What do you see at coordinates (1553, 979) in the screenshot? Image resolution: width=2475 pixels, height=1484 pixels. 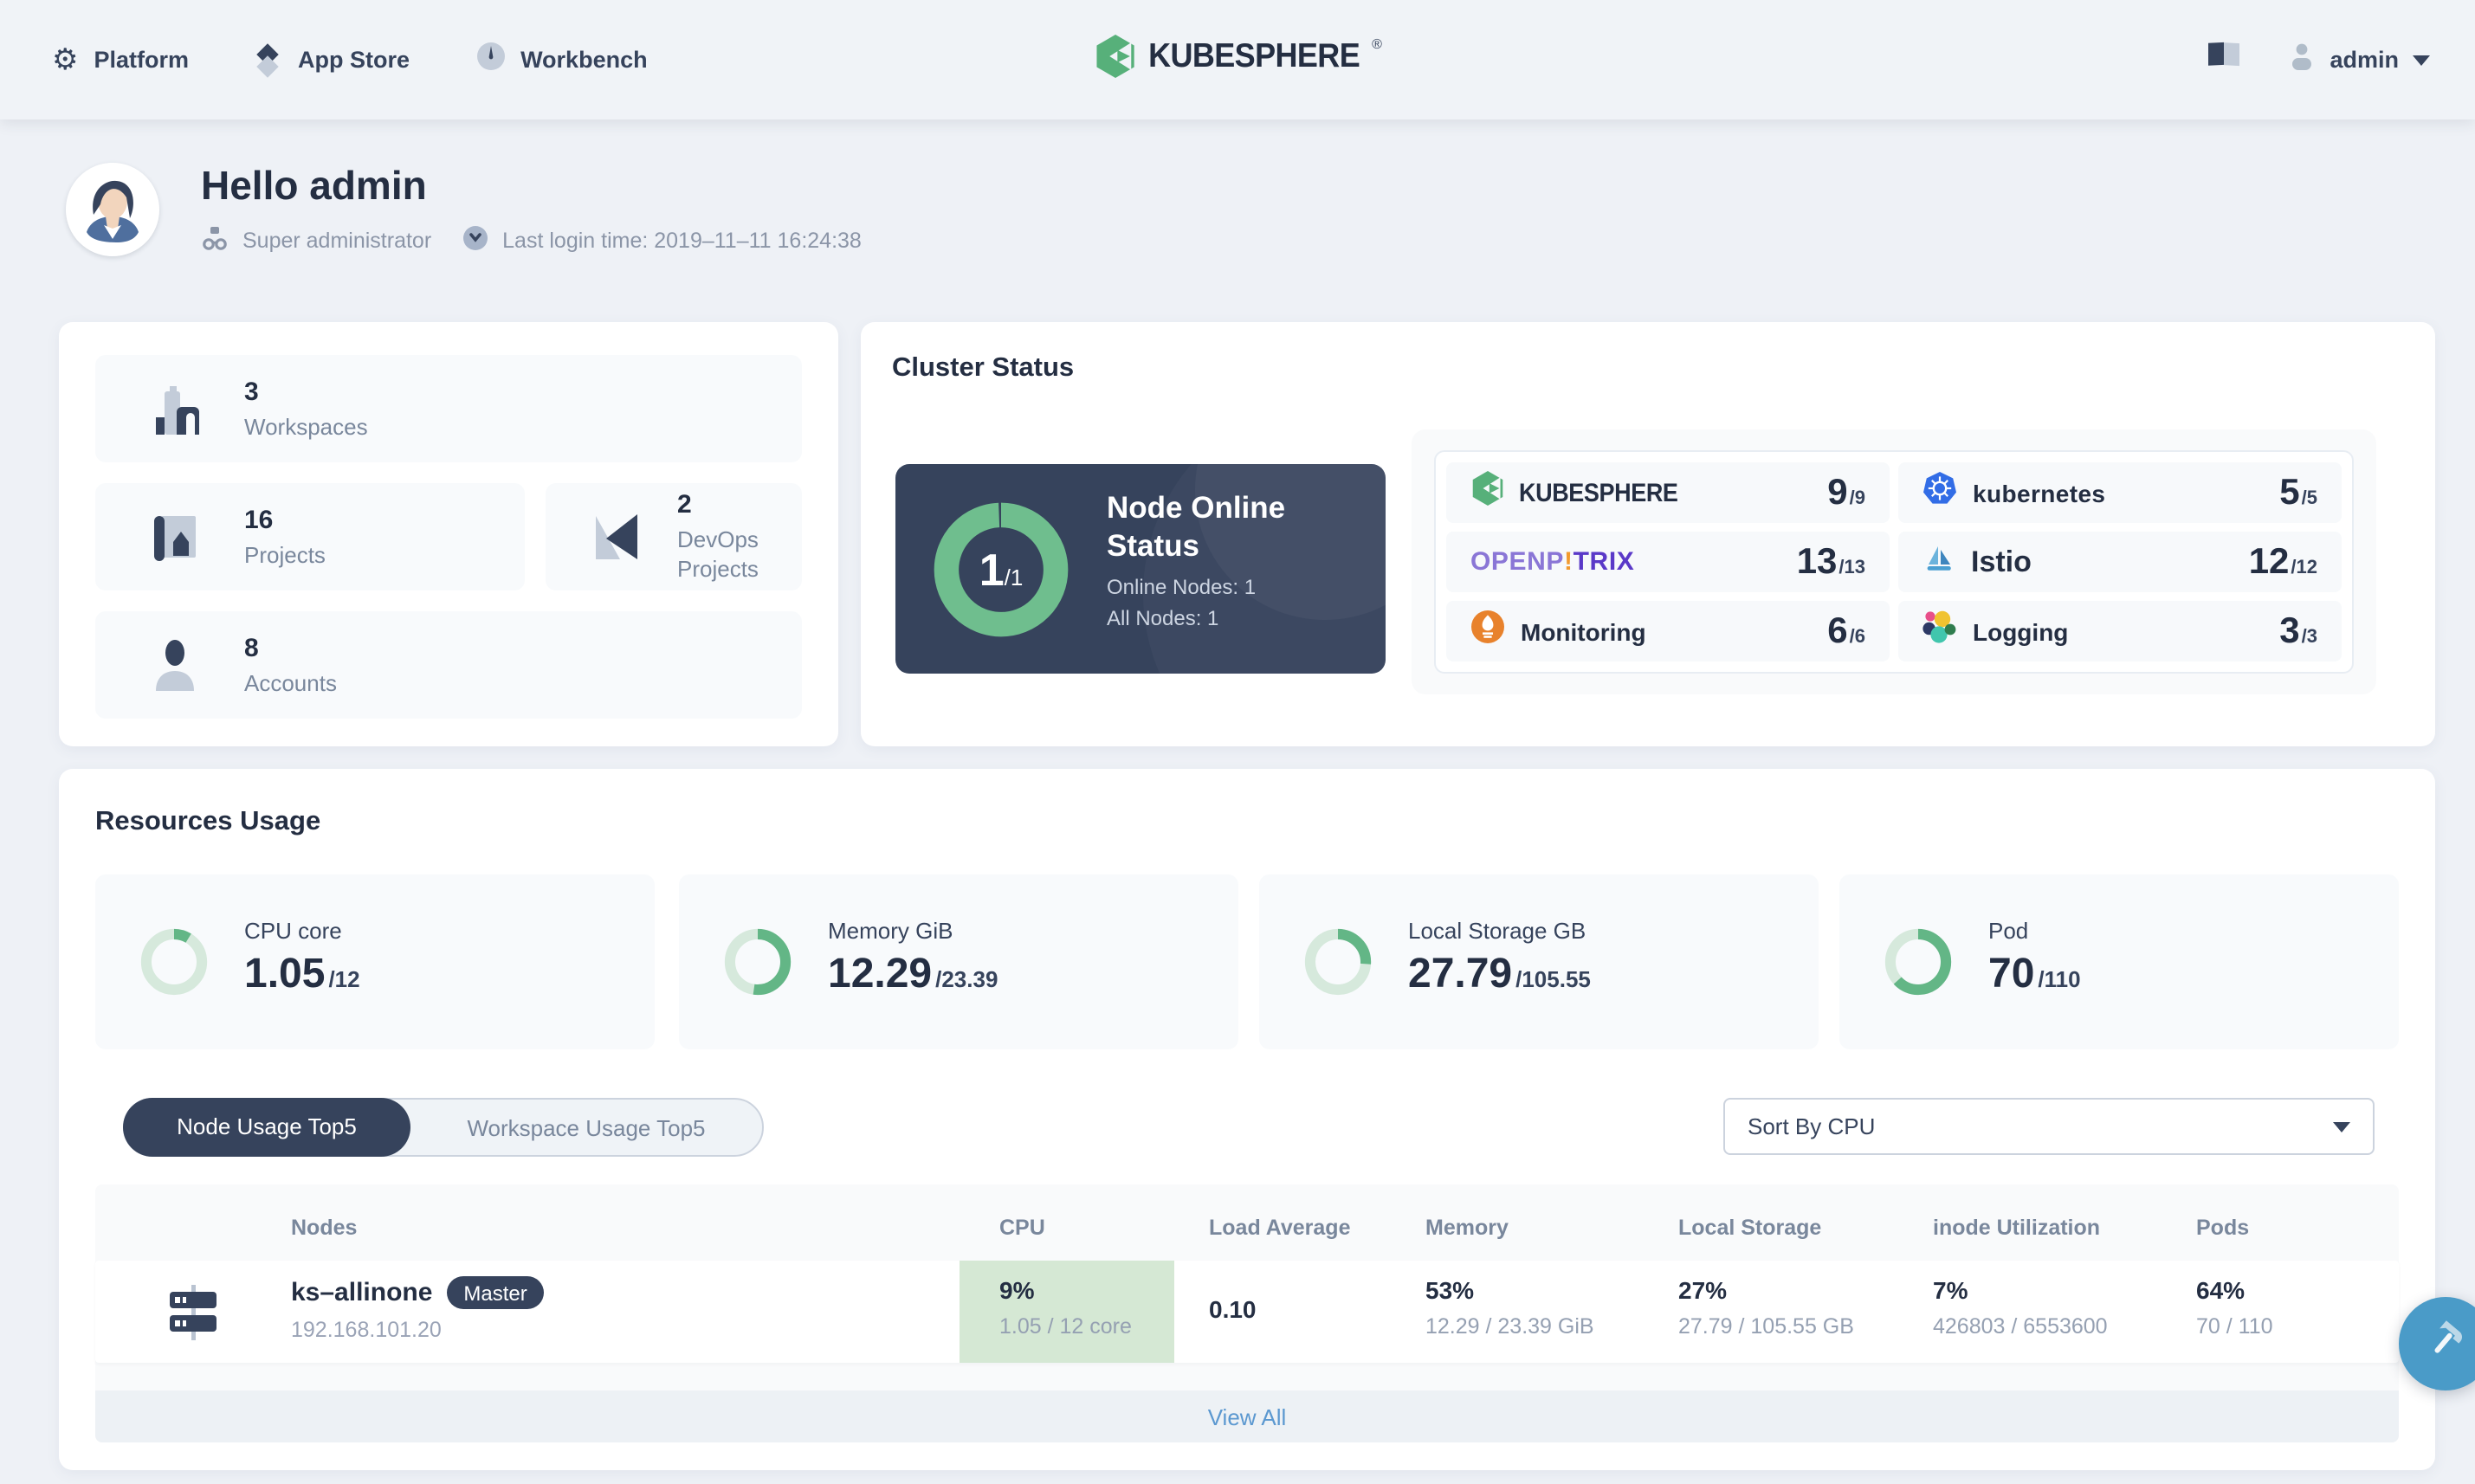 I see `local-storage-total: /105.55` at bounding box center [1553, 979].